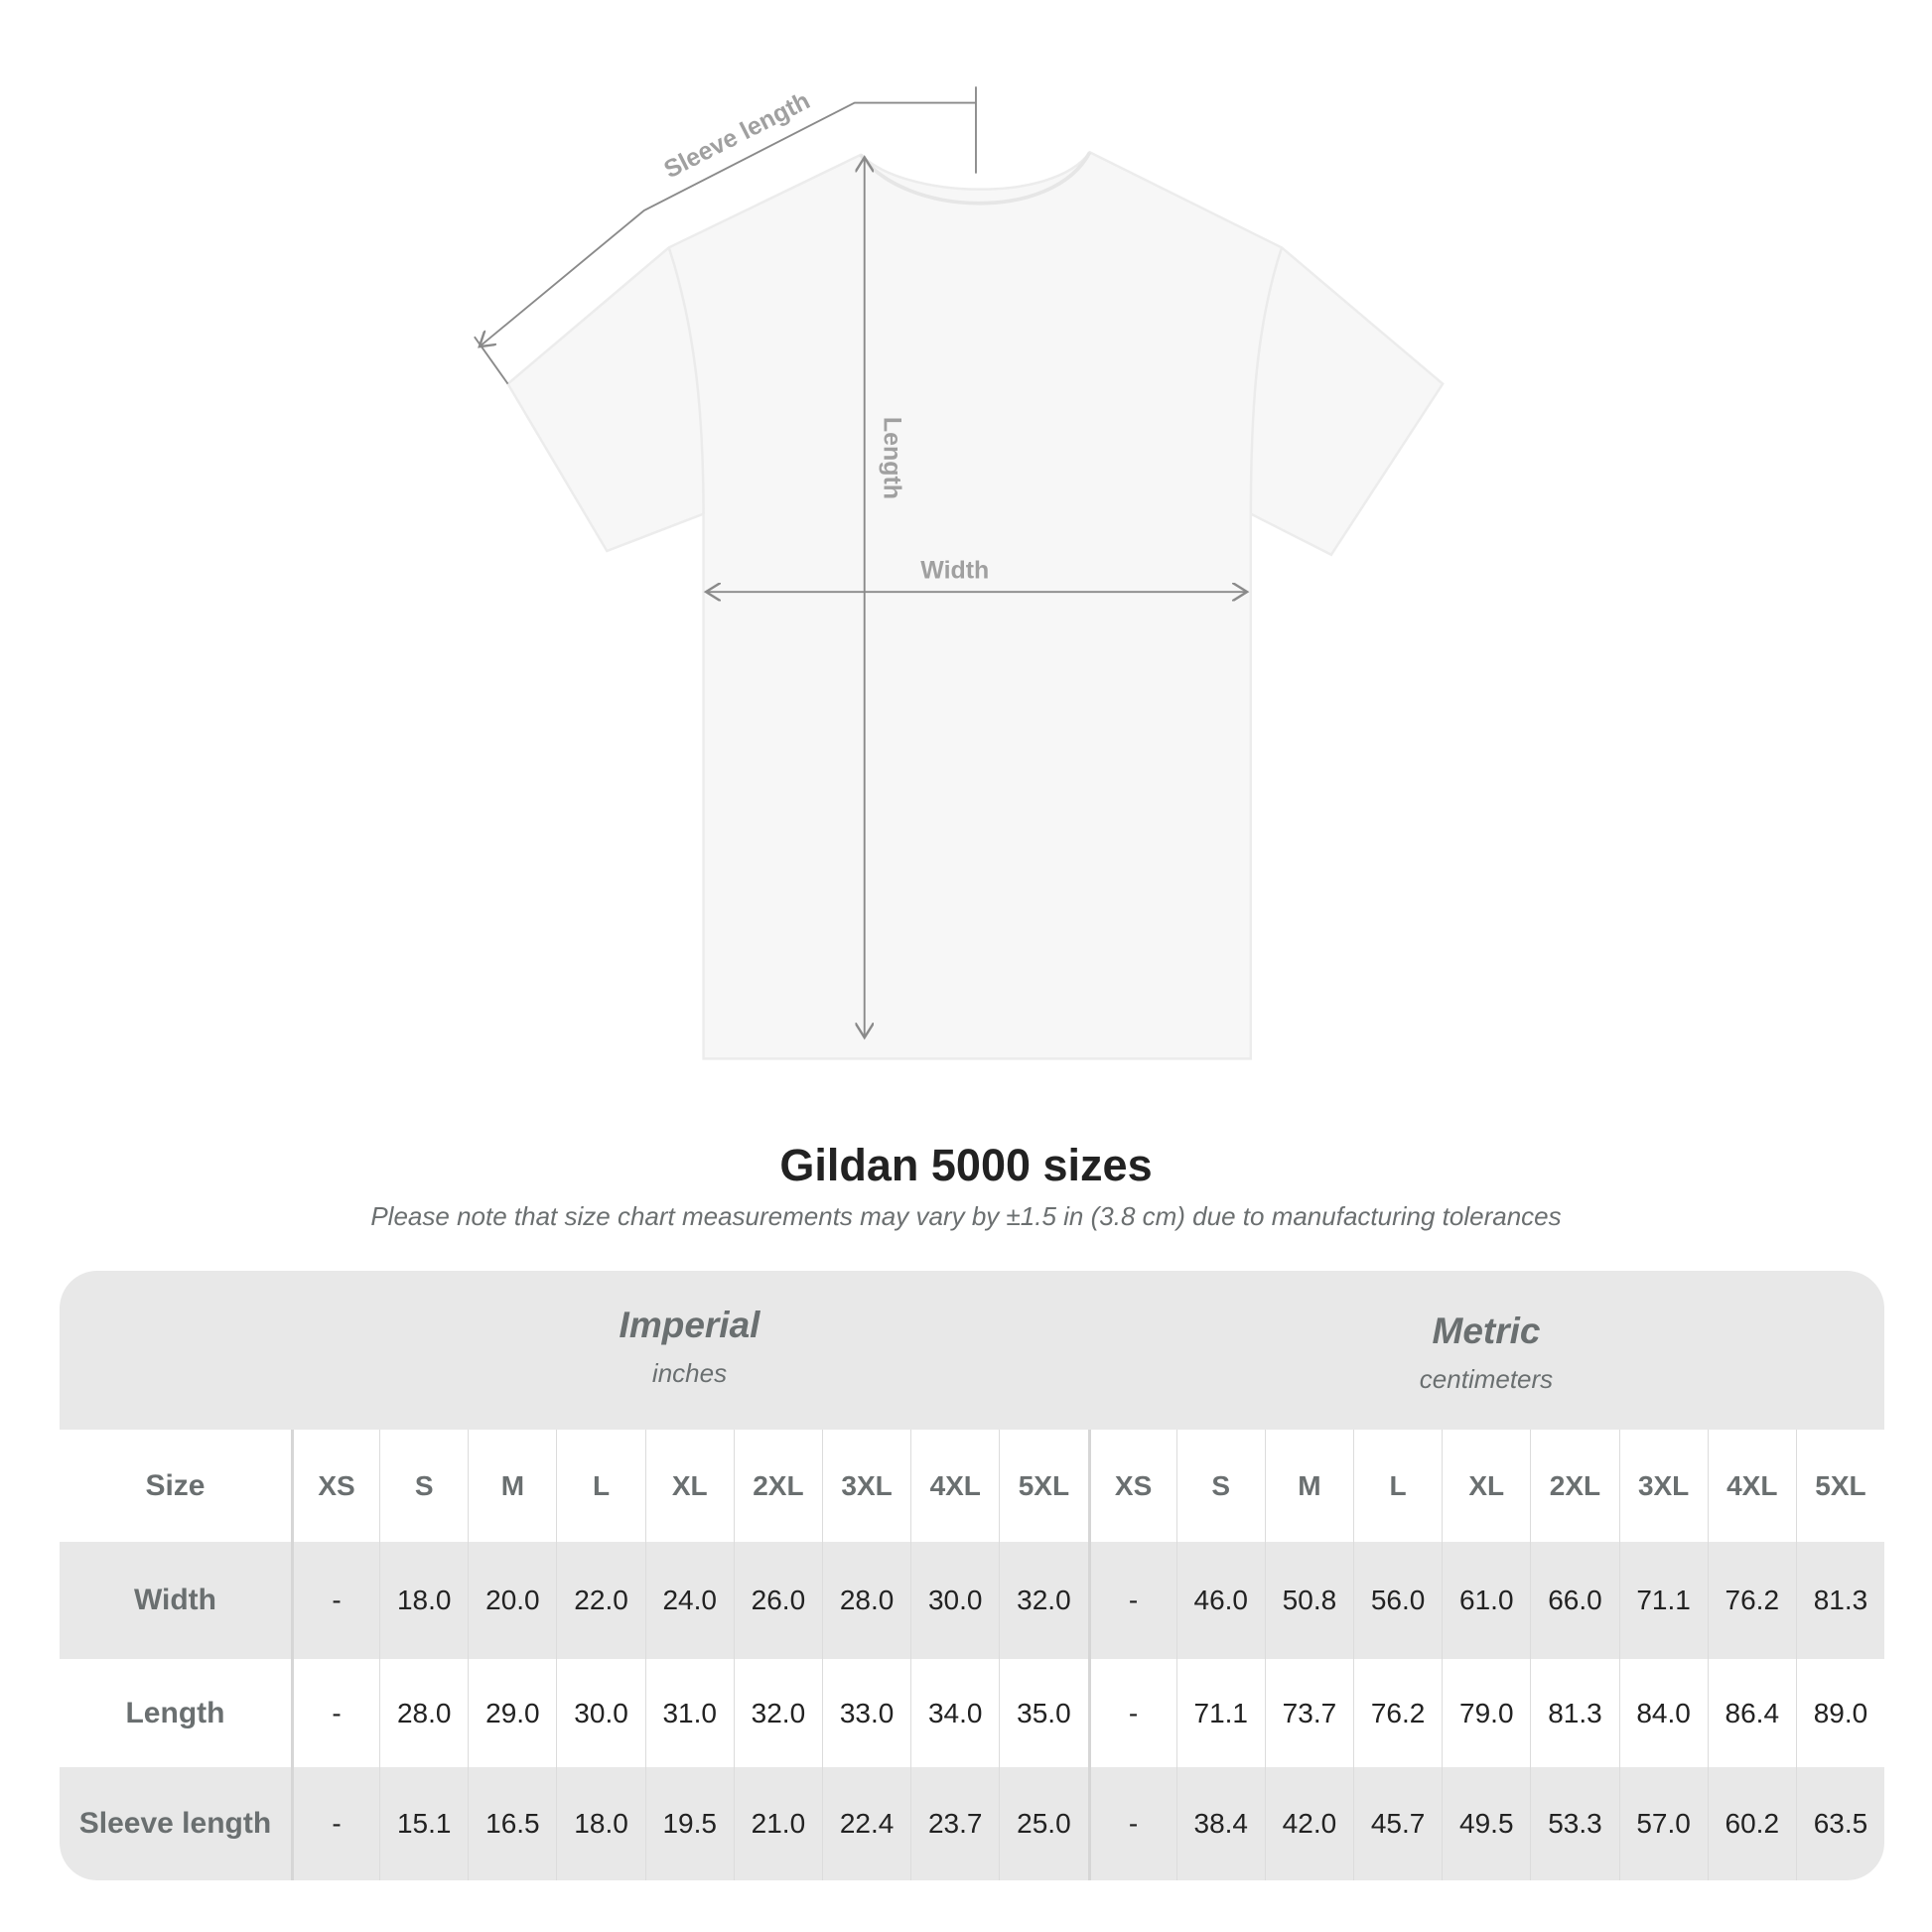  What do you see at coordinates (1308, 1713) in the screenshot?
I see `metric-value-cell: 73.7` at bounding box center [1308, 1713].